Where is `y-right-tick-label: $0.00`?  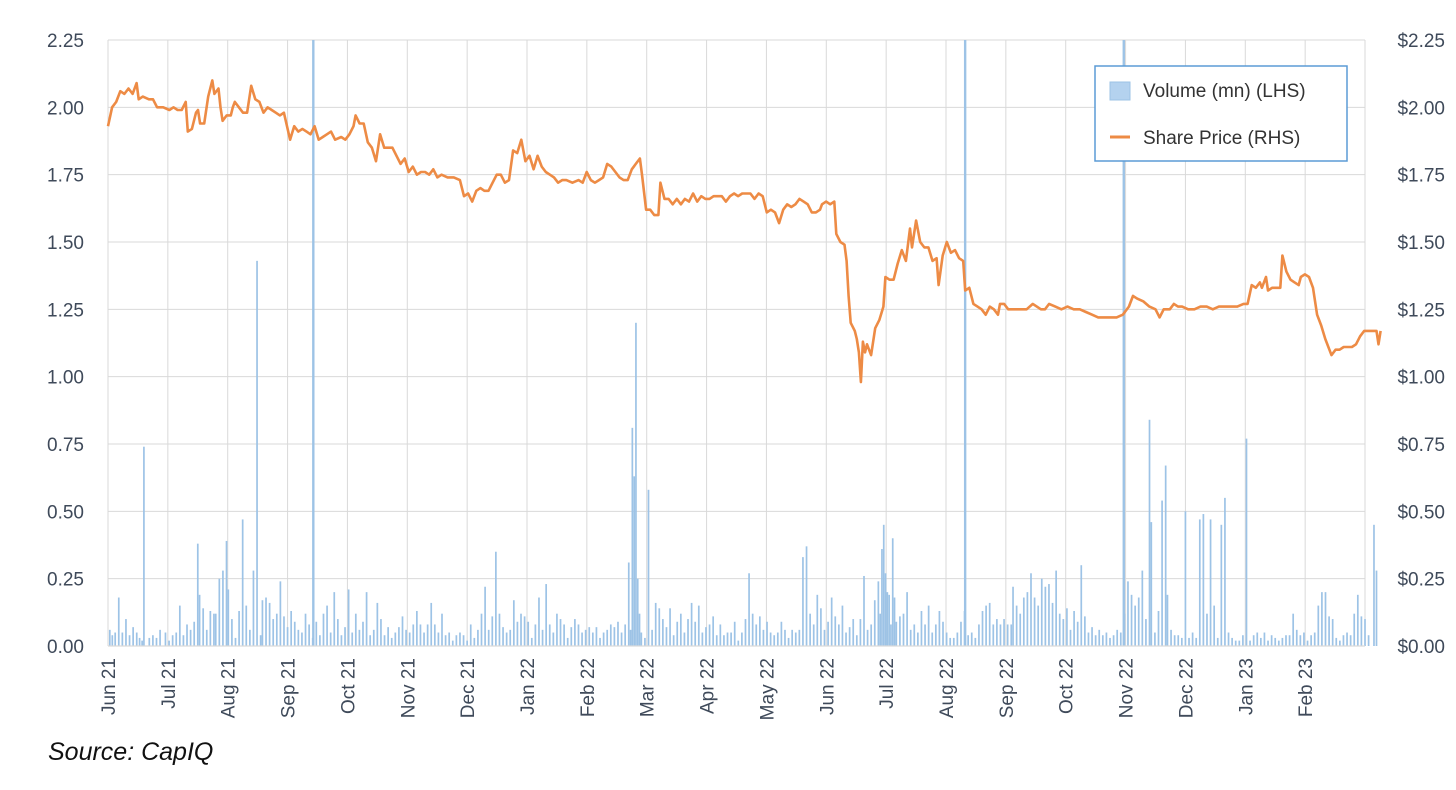
y-right-tick-label: $0.00 is located at coordinates (1421, 647).